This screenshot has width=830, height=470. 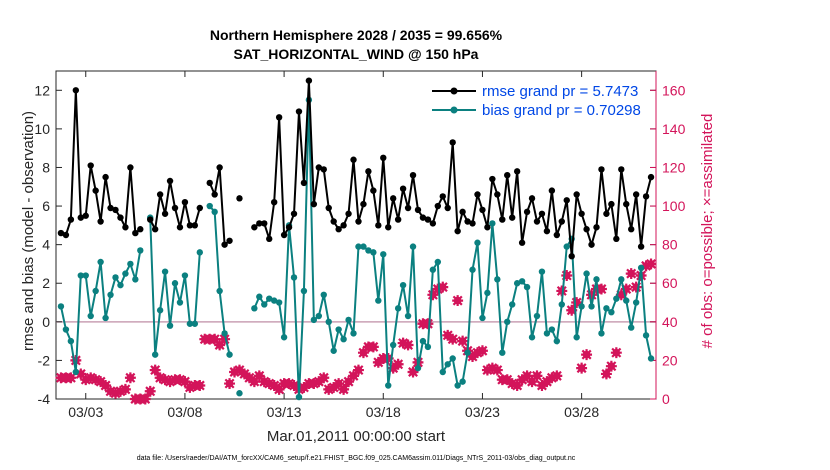 I want to click on y2-tick-label: 80, so click(x=670, y=245).